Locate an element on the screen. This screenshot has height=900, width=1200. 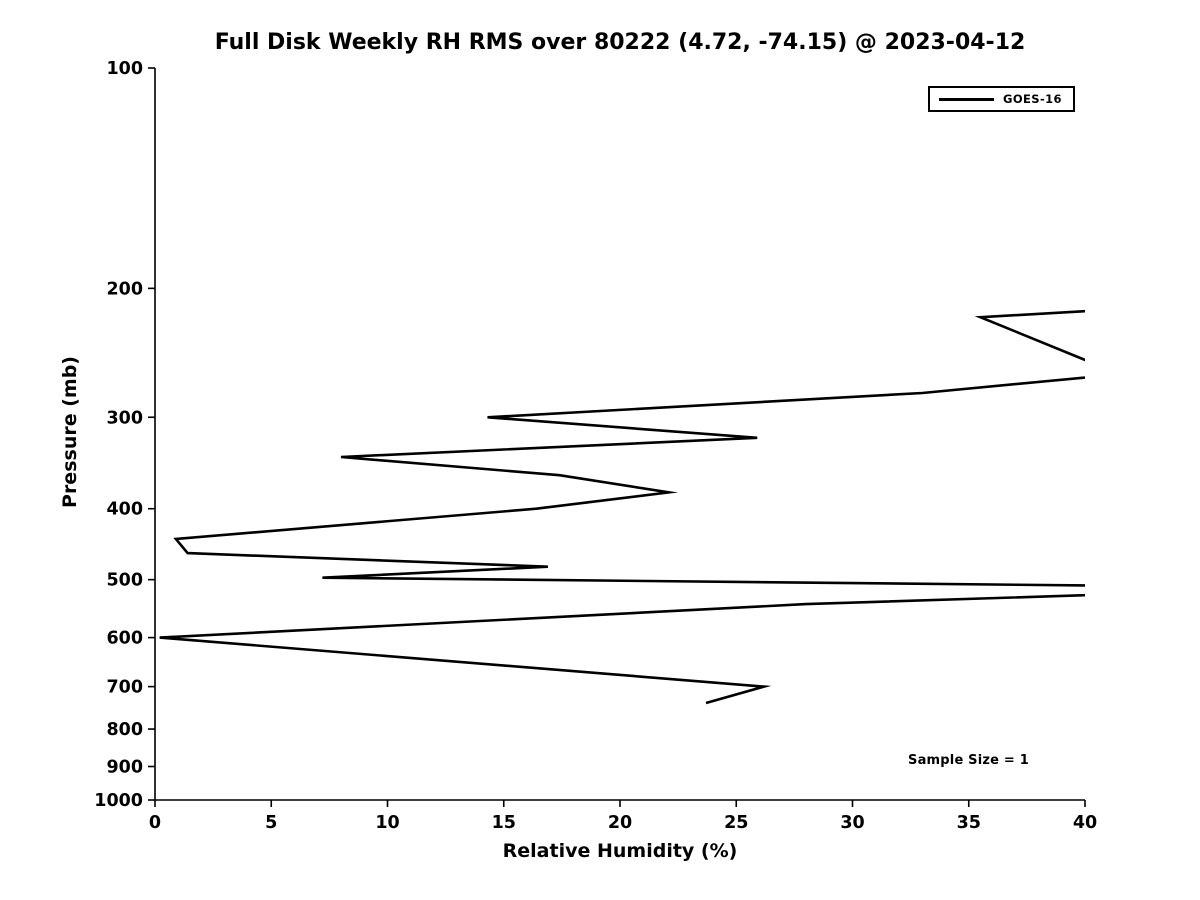
legend-line-sample is located at coordinates (966, 99).